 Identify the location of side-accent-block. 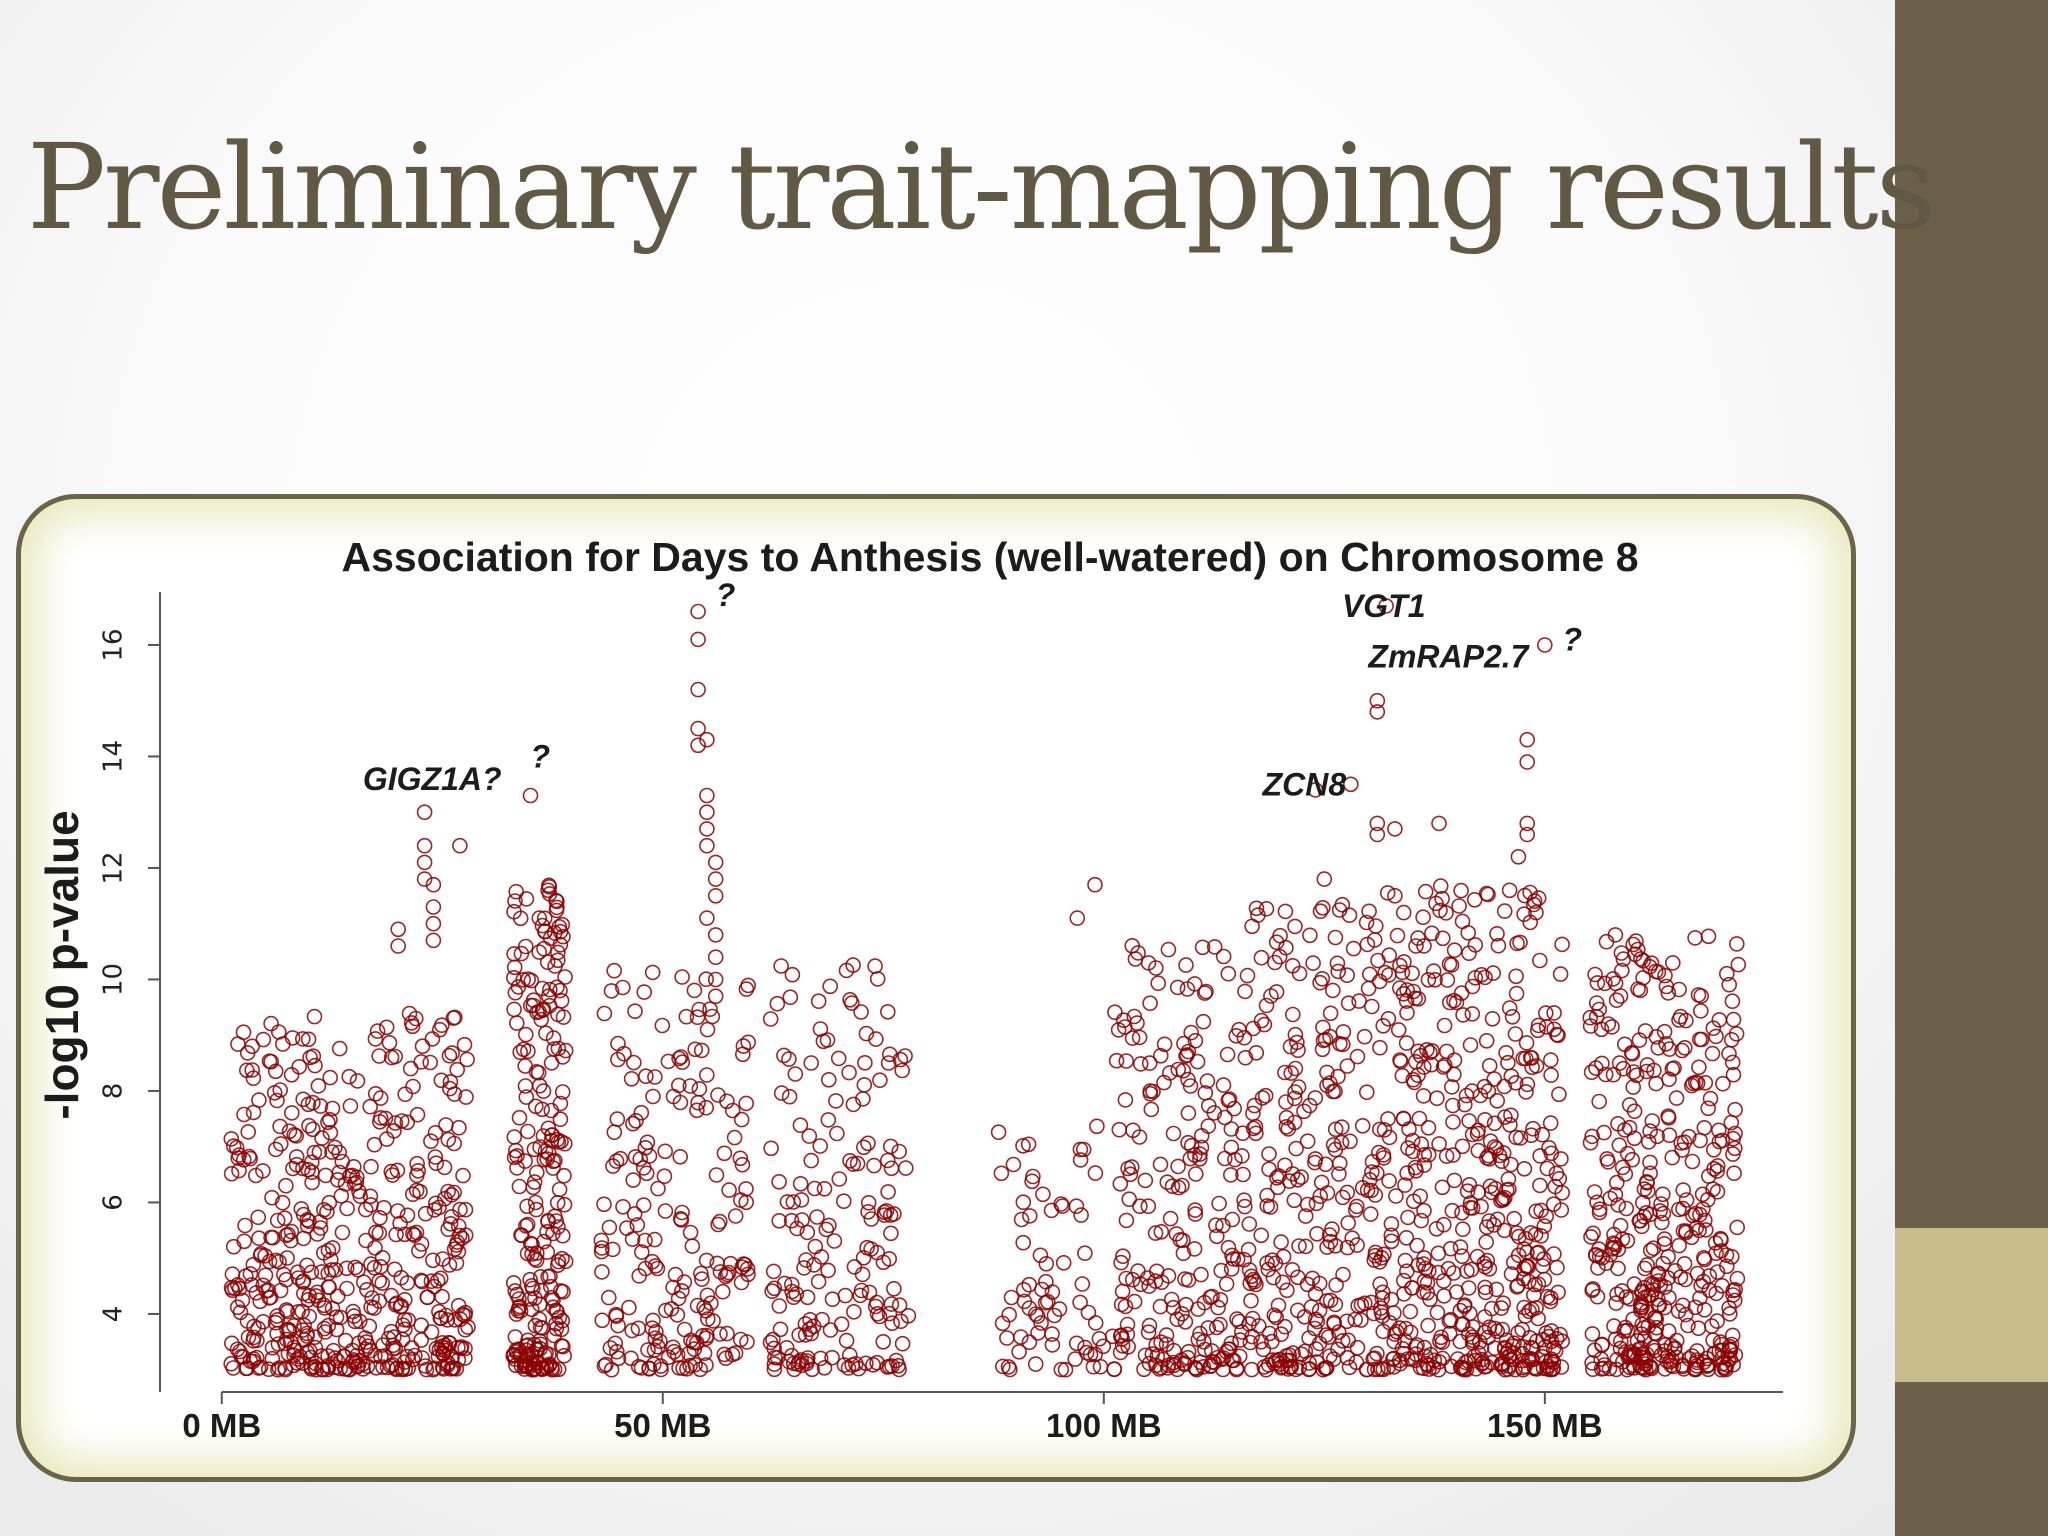
(1971, 1305).